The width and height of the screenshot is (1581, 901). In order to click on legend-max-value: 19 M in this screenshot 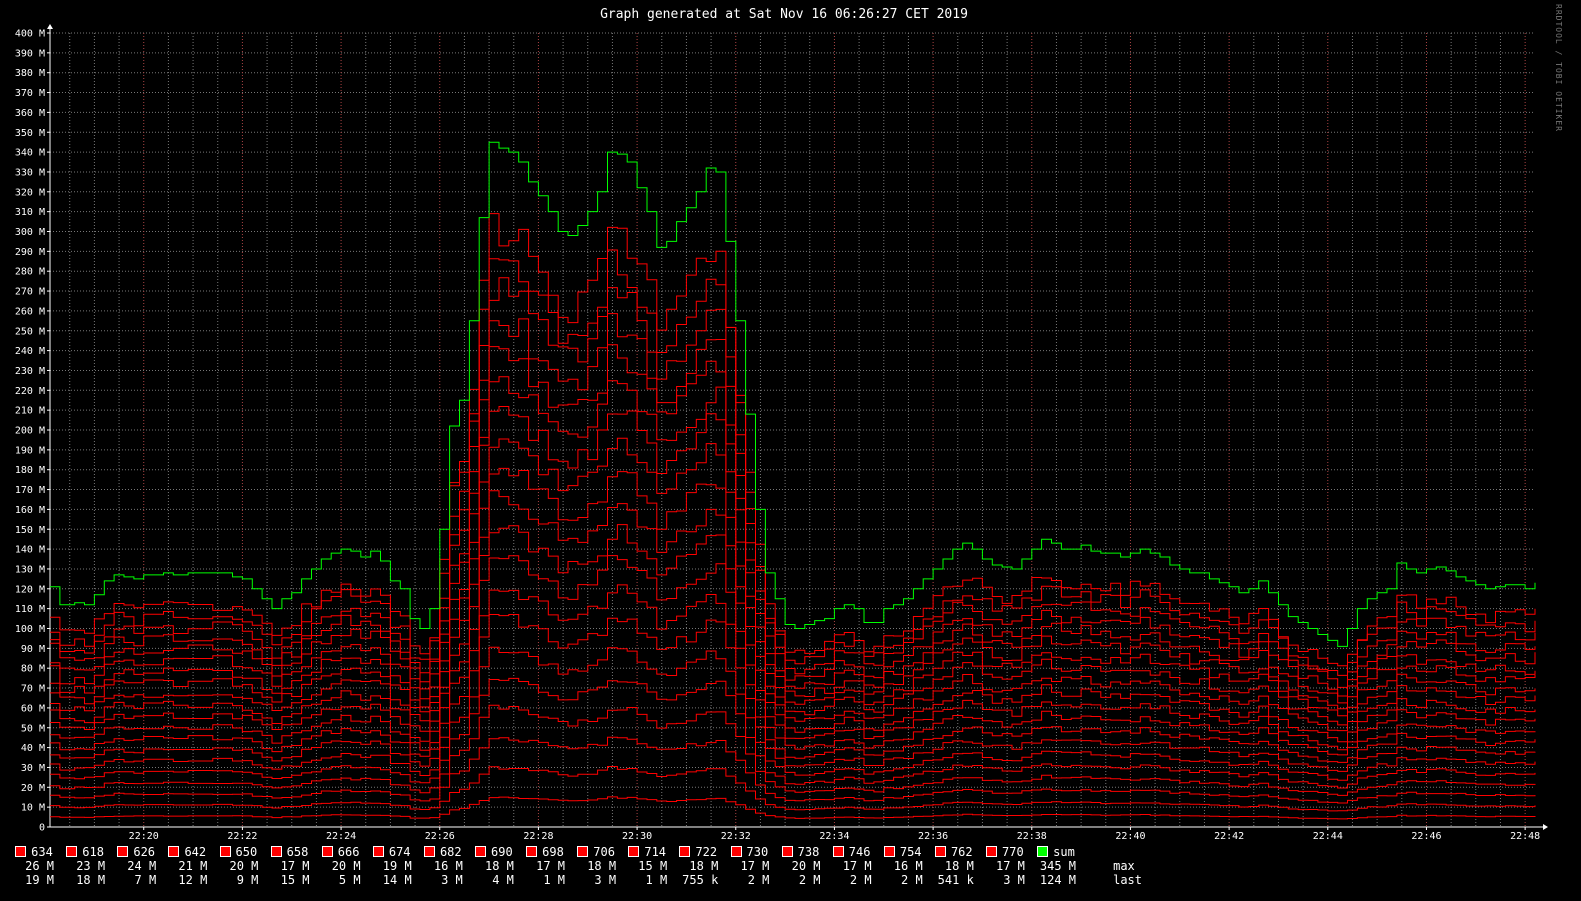, I will do `click(397, 866)`.